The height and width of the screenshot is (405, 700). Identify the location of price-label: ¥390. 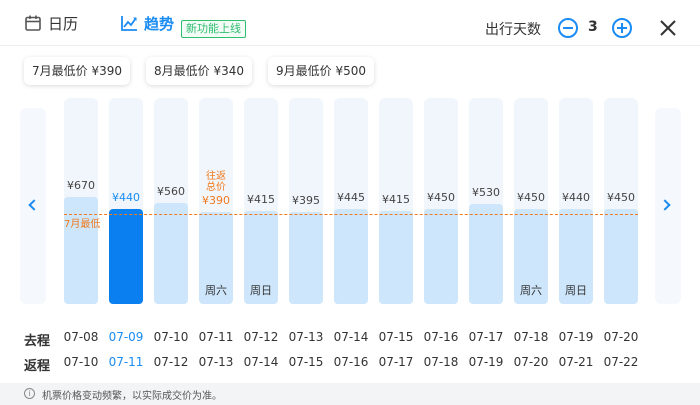
(216, 200).